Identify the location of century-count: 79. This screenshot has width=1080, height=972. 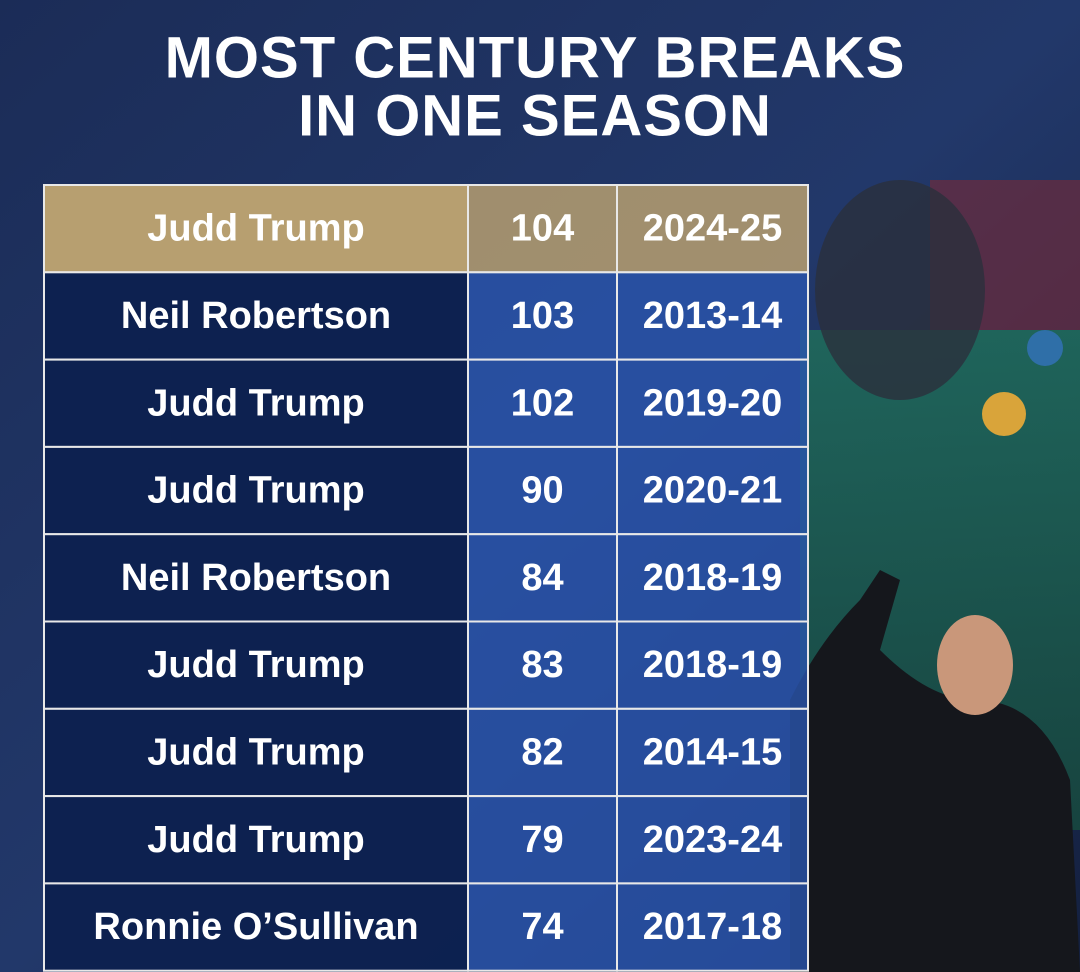
(542, 840).